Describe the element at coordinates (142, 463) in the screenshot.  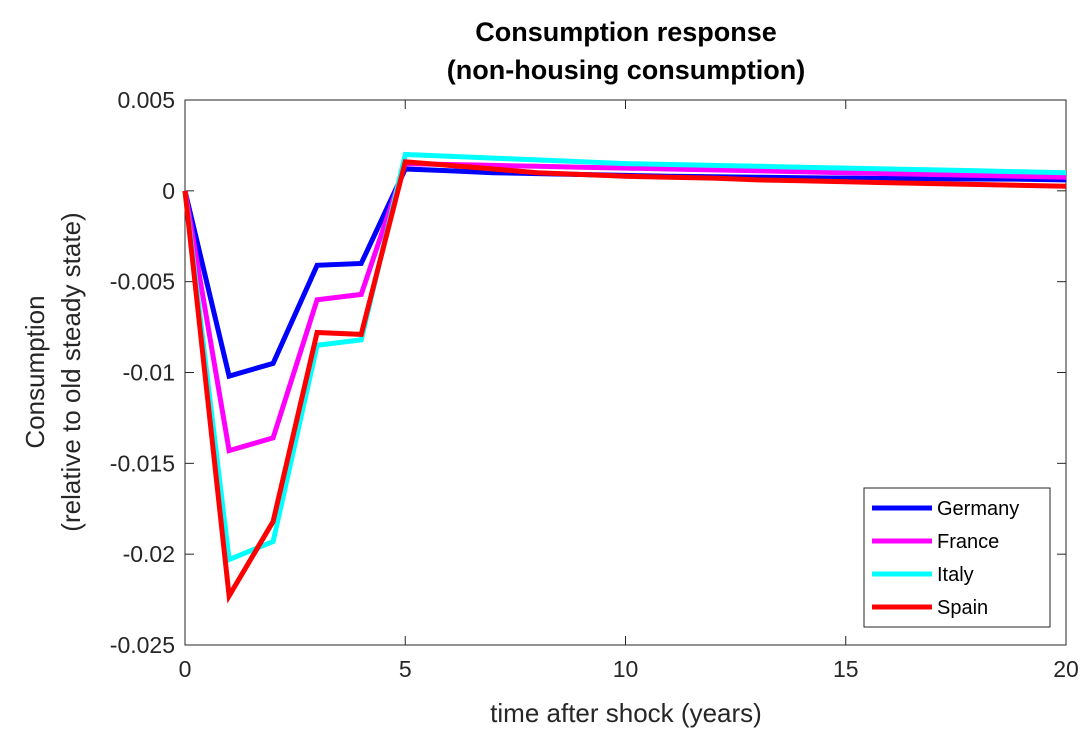
I see `y-tick-label: -0.015` at that location.